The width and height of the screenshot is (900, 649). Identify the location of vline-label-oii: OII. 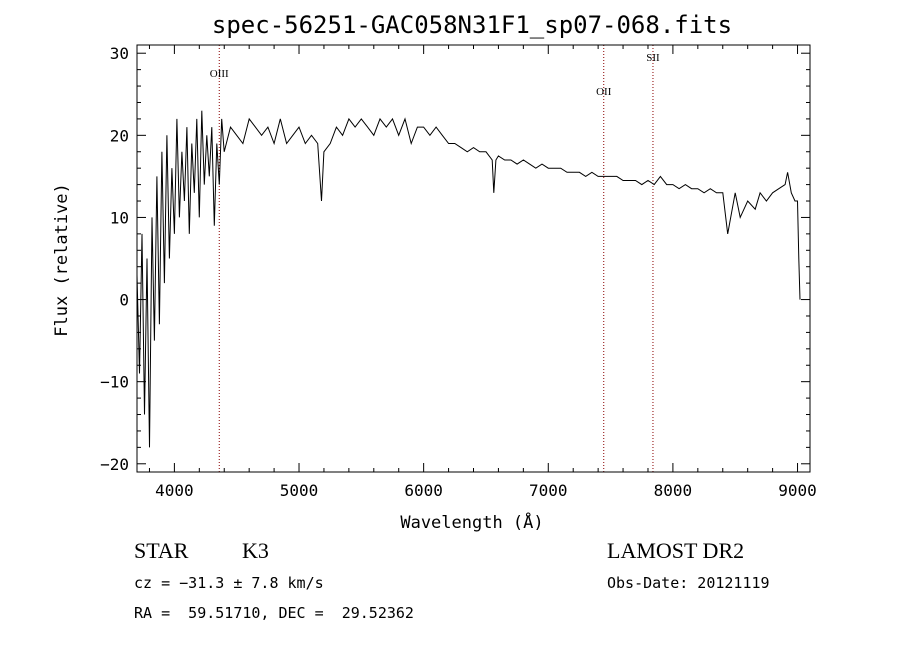
(604, 92).